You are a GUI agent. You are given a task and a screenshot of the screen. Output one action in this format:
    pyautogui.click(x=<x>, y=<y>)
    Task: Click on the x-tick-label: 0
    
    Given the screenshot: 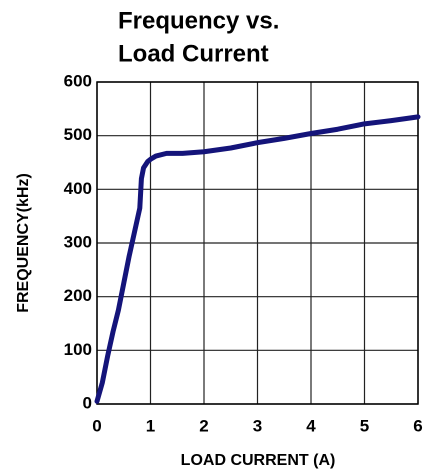 What is the action you would take?
    pyautogui.click(x=96, y=425)
    